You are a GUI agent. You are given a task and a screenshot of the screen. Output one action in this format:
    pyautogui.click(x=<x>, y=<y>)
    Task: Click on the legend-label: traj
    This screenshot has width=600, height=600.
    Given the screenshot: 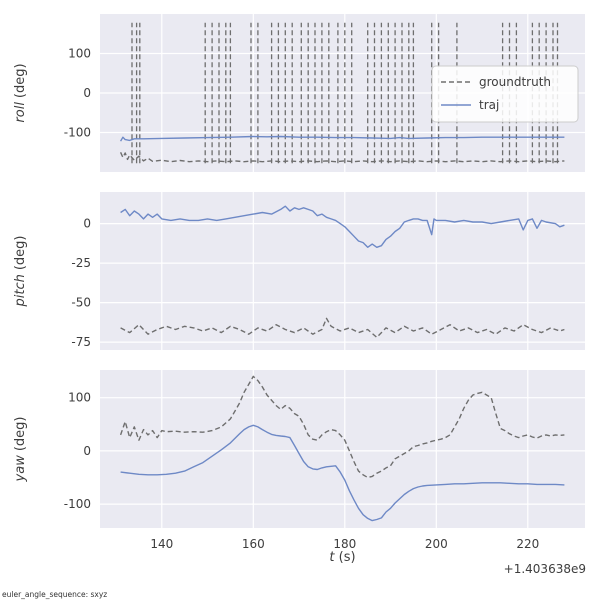 What is the action you would take?
    pyautogui.click(x=489, y=105)
    